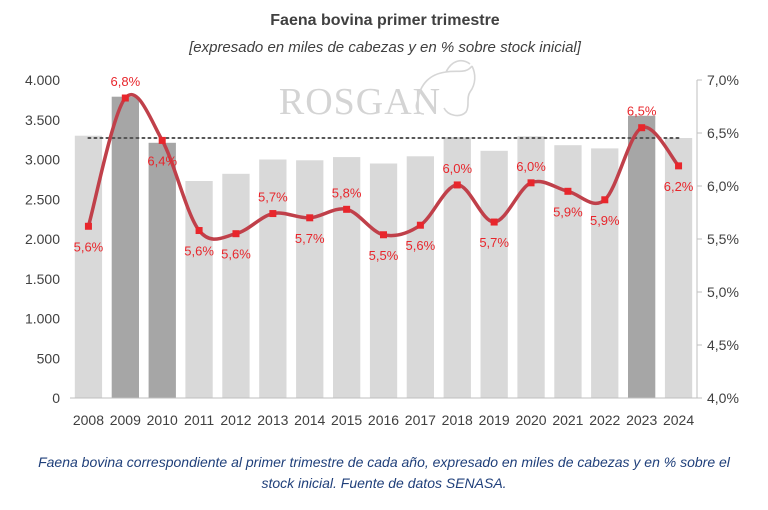 The image size is (768, 510). What do you see at coordinates (236, 234) in the screenshot?
I see `line-marker-2012` at bounding box center [236, 234].